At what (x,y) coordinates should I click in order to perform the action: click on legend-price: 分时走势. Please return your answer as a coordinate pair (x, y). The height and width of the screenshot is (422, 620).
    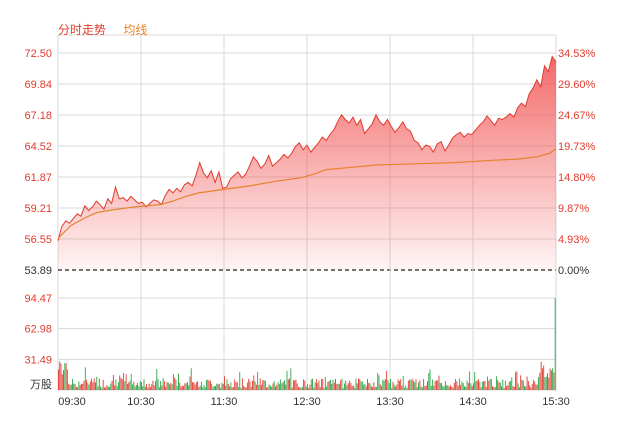
    Looking at the image, I should click on (82, 30).